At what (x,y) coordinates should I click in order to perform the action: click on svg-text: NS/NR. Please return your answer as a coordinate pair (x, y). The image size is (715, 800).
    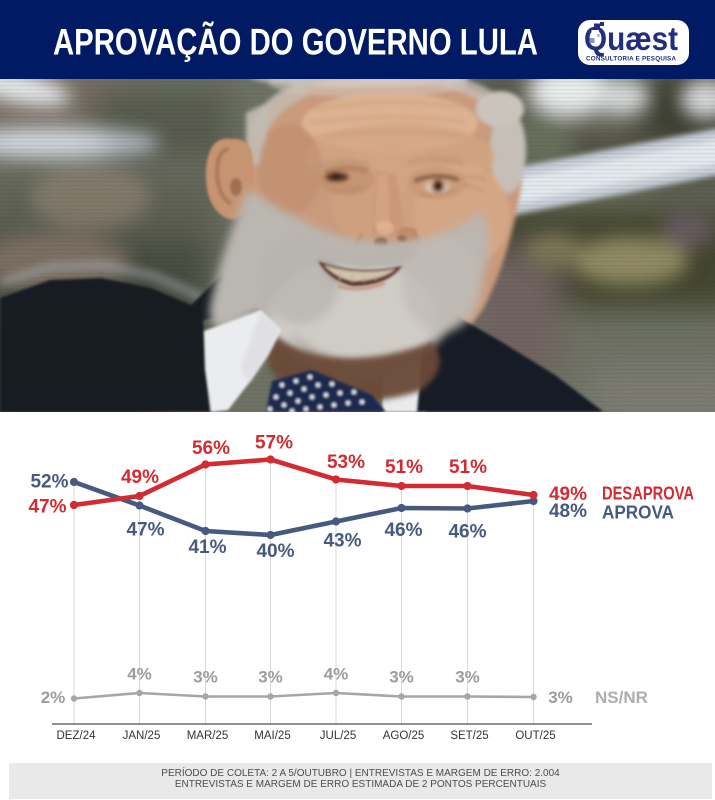
    Looking at the image, I should click on (621, 697).